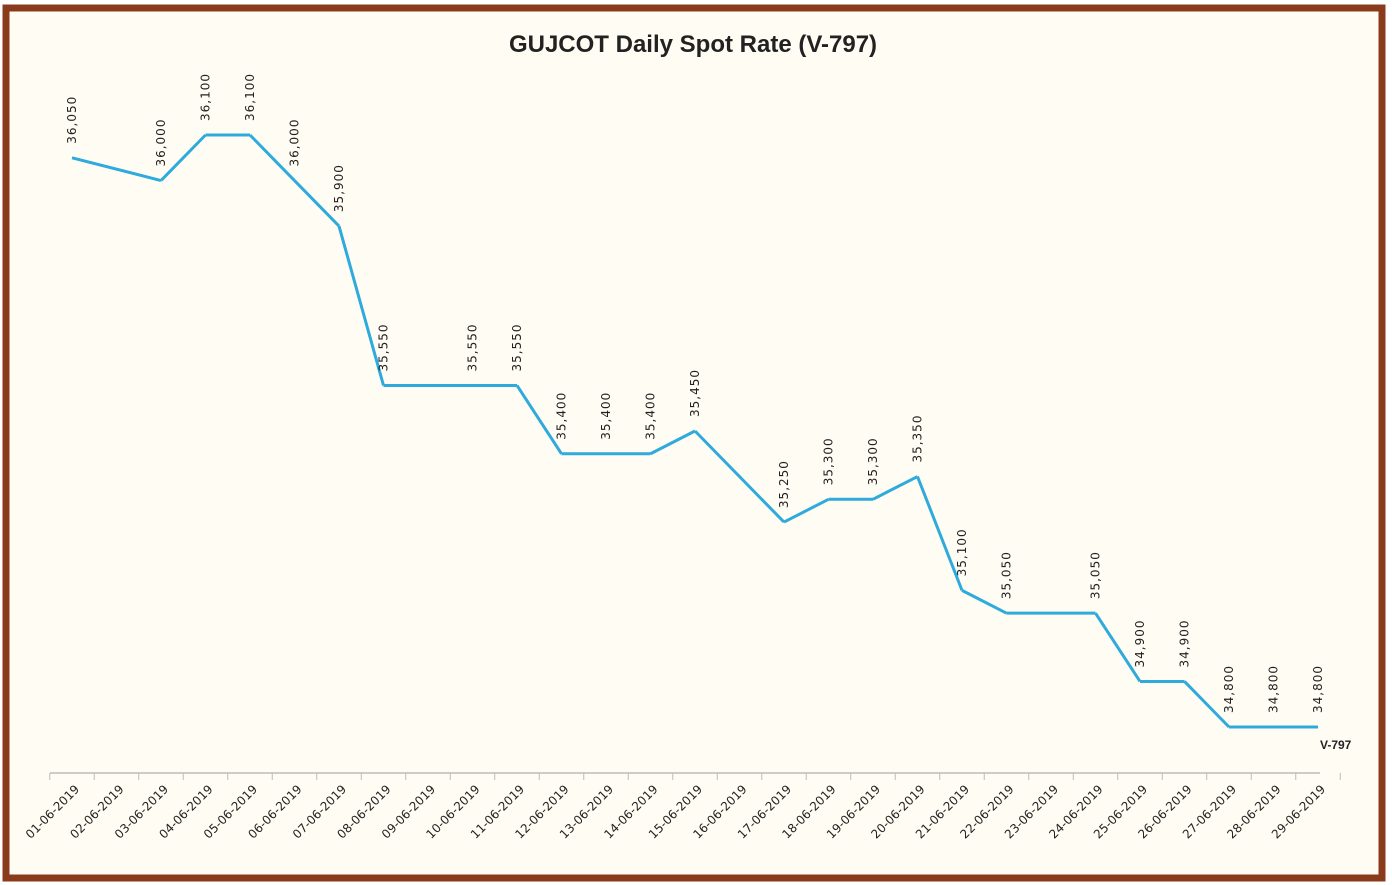  I want to click on chart-title: GUJCOT Daily Spot Rate (V-797), so click(693, 44).